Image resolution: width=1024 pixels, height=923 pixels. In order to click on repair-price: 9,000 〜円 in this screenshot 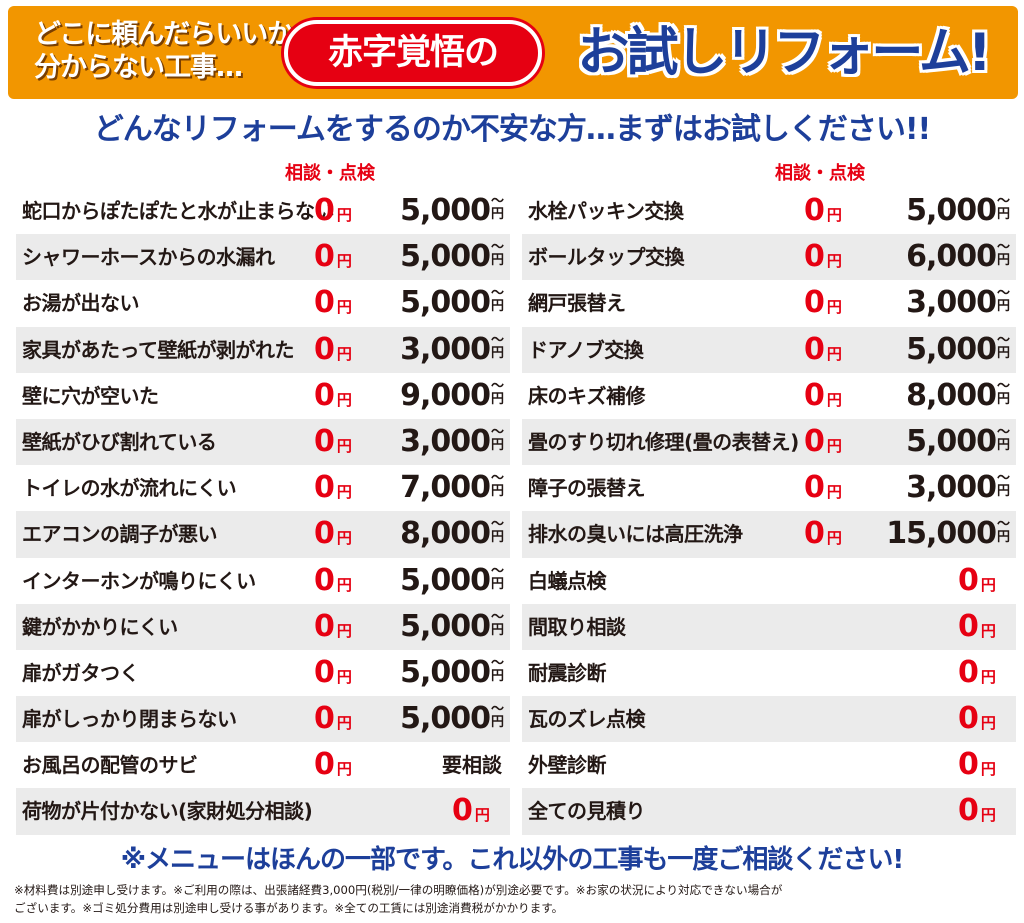, I will do `click(452, 396)`.